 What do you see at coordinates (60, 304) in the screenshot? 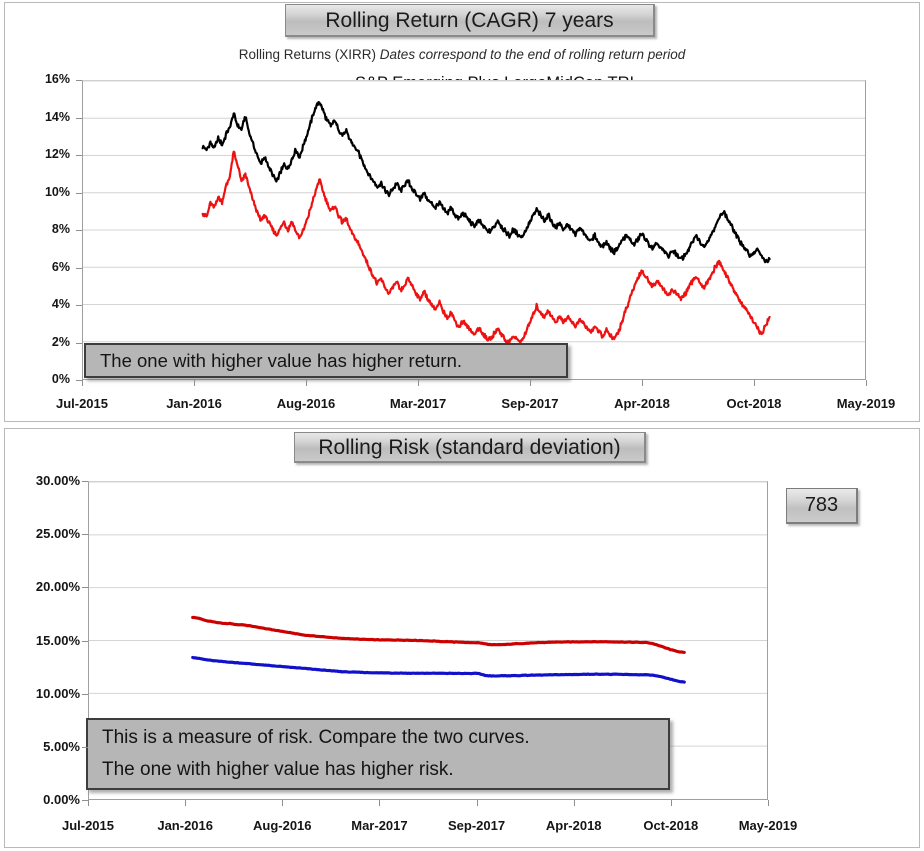
I see `y-axis-tick-label: 4%` at bounding box center [60, 304].